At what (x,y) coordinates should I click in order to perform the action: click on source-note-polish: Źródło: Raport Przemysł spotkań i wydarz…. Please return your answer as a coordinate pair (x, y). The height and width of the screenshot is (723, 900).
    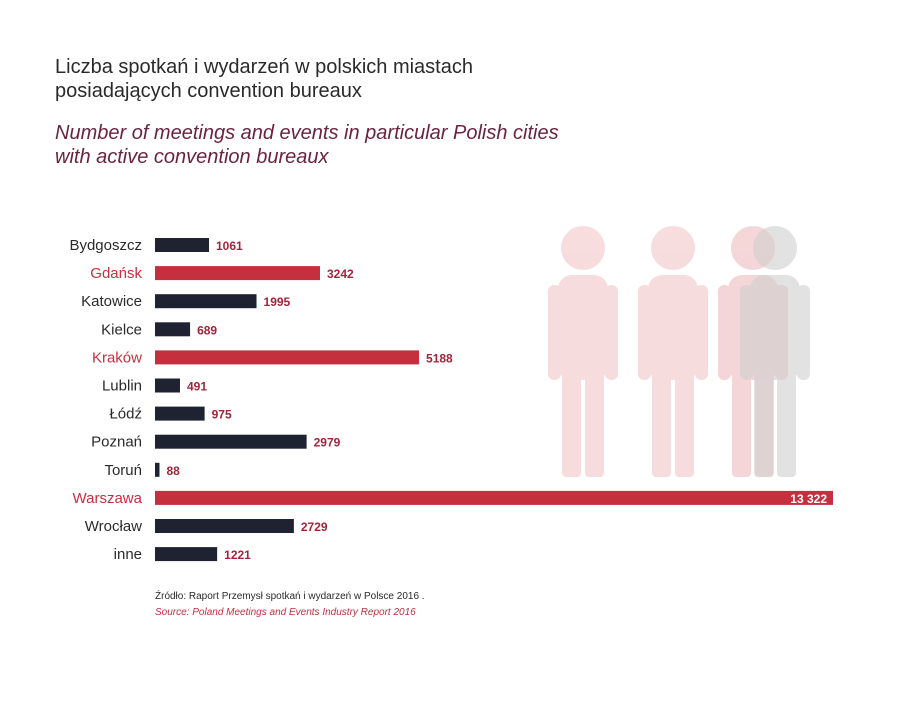
    Looking at the image, I should click on (290, 596).